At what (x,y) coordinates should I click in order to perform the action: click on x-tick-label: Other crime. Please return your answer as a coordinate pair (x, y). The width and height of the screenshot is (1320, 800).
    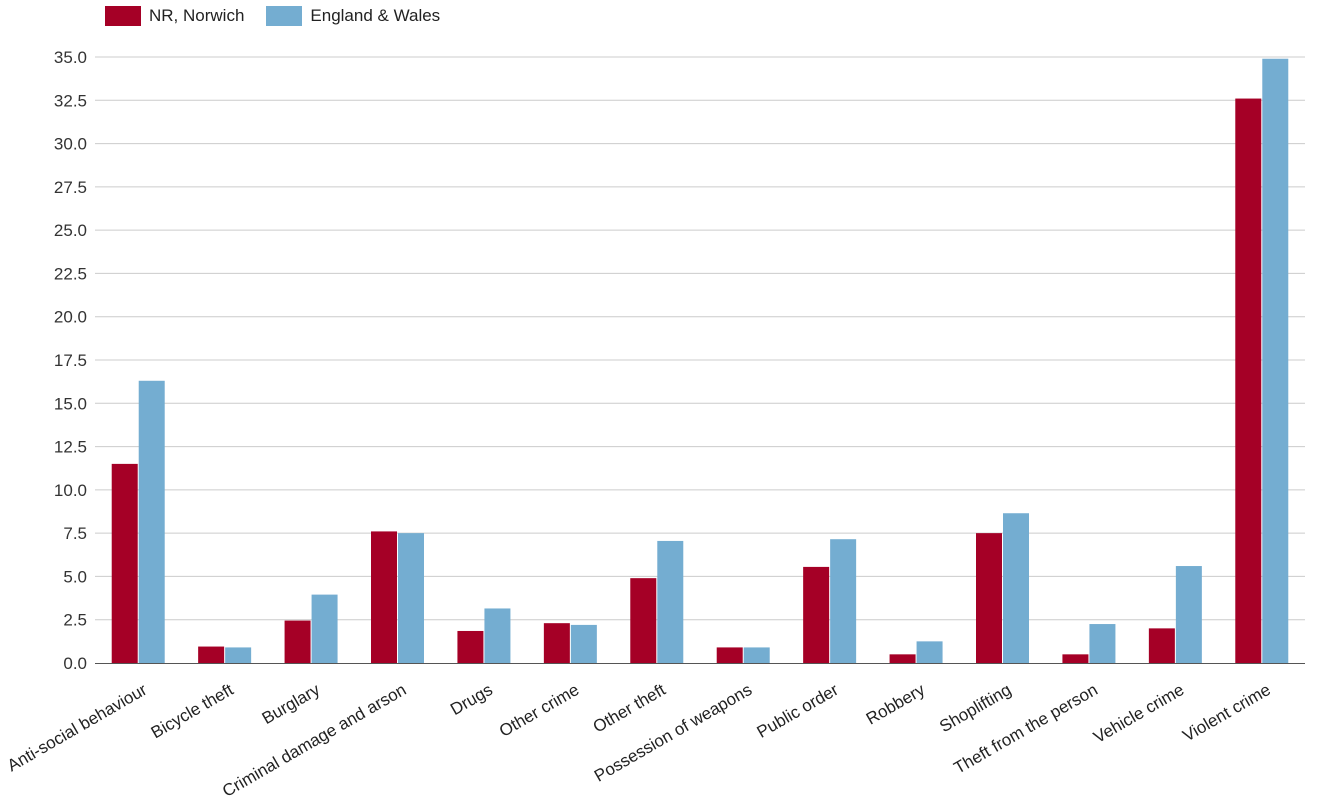
    Looking at the image, I should click on (539, 710).